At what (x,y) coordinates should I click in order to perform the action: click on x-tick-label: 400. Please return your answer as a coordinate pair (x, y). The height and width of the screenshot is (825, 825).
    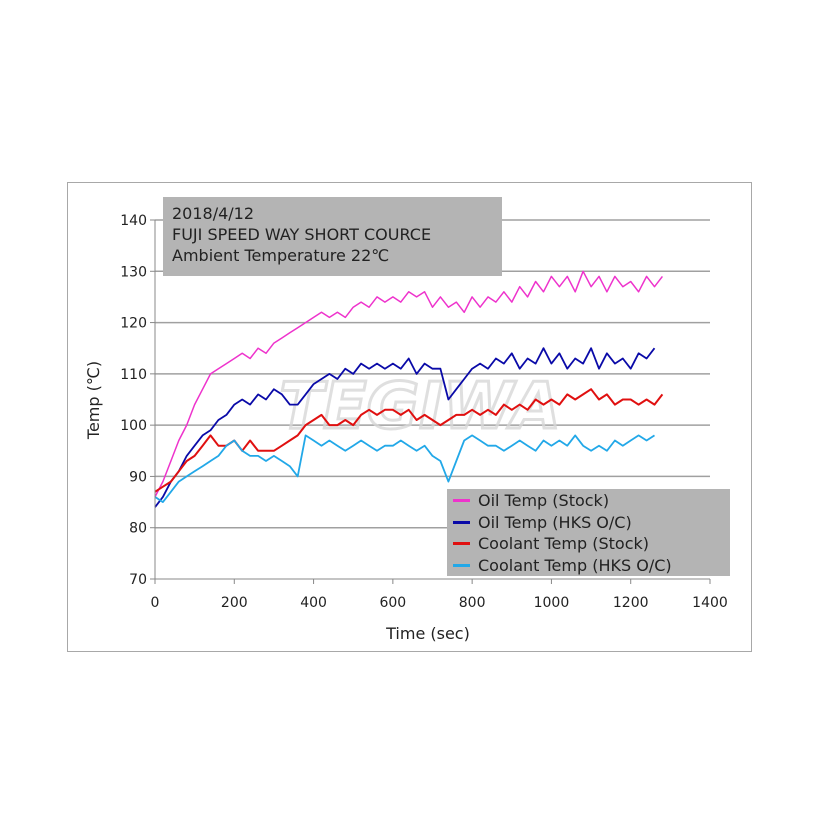
    Looking at the image, I should click on (313, 603).